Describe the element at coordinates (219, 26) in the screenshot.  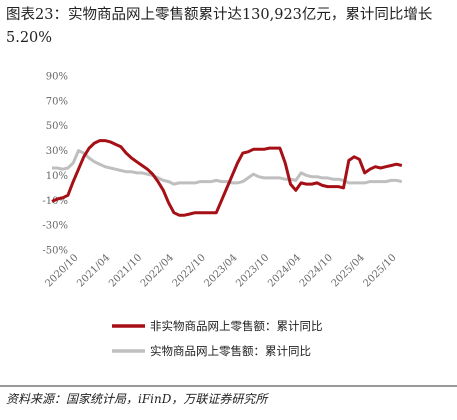
I see `chart-title: 图表23：实物商品网上零售额累计达130,923亿元，累计同比增长5.20%` at that location.